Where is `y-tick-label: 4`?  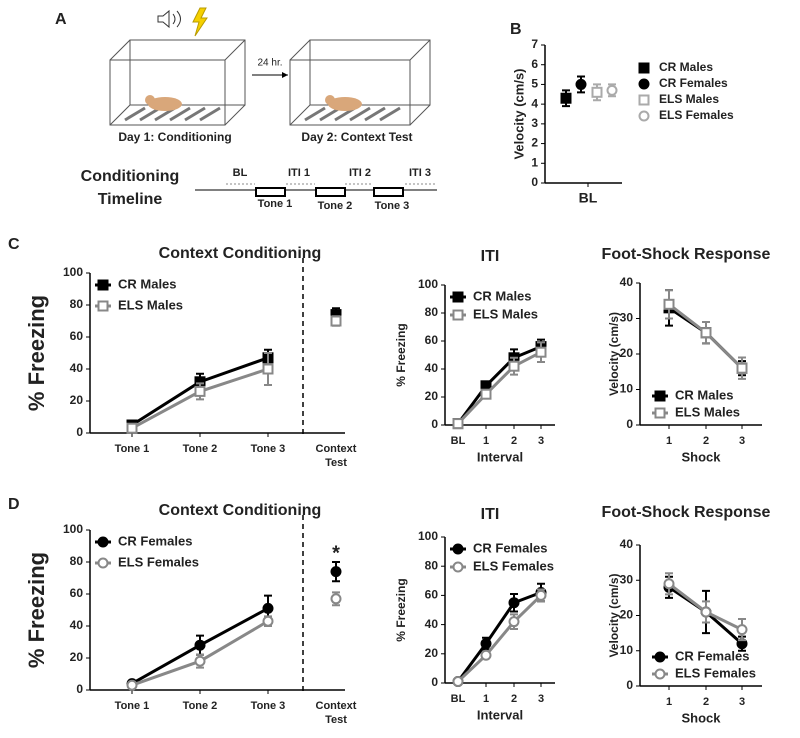
y-tick-label: 4 is located at coordinates (534, 103).